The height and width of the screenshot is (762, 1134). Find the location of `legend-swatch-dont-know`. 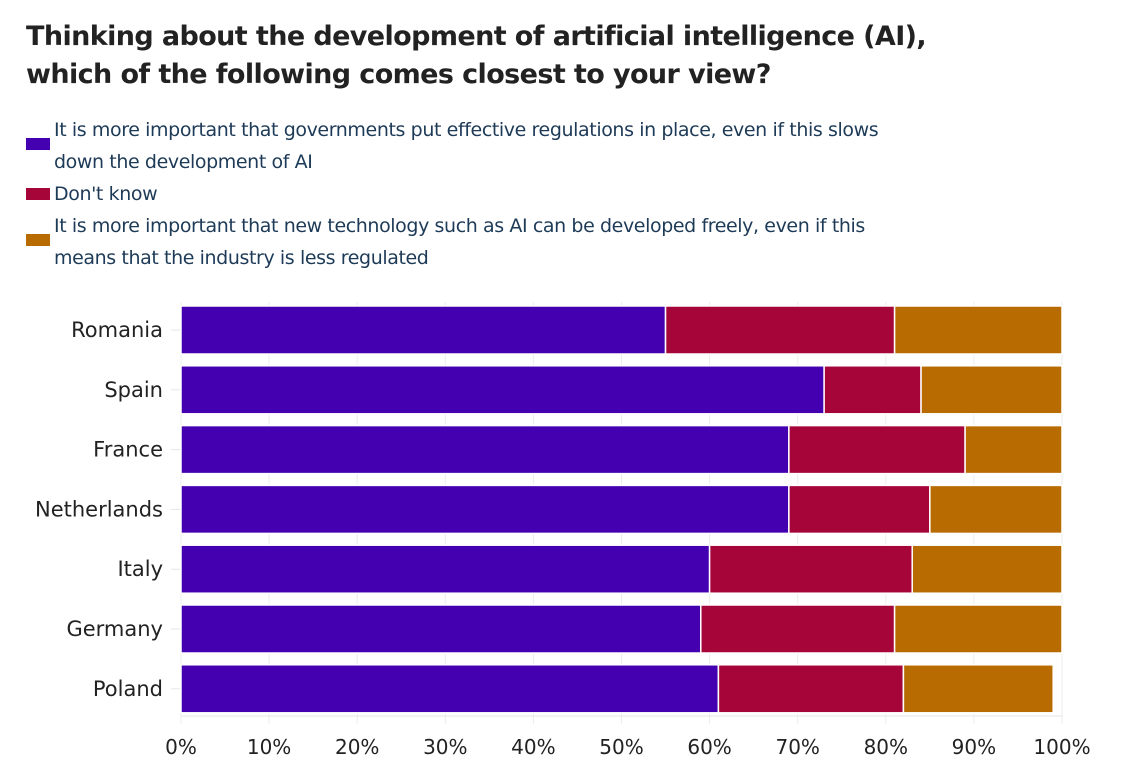

legend-swatch-dont-know is located at coordinates (38, 194).